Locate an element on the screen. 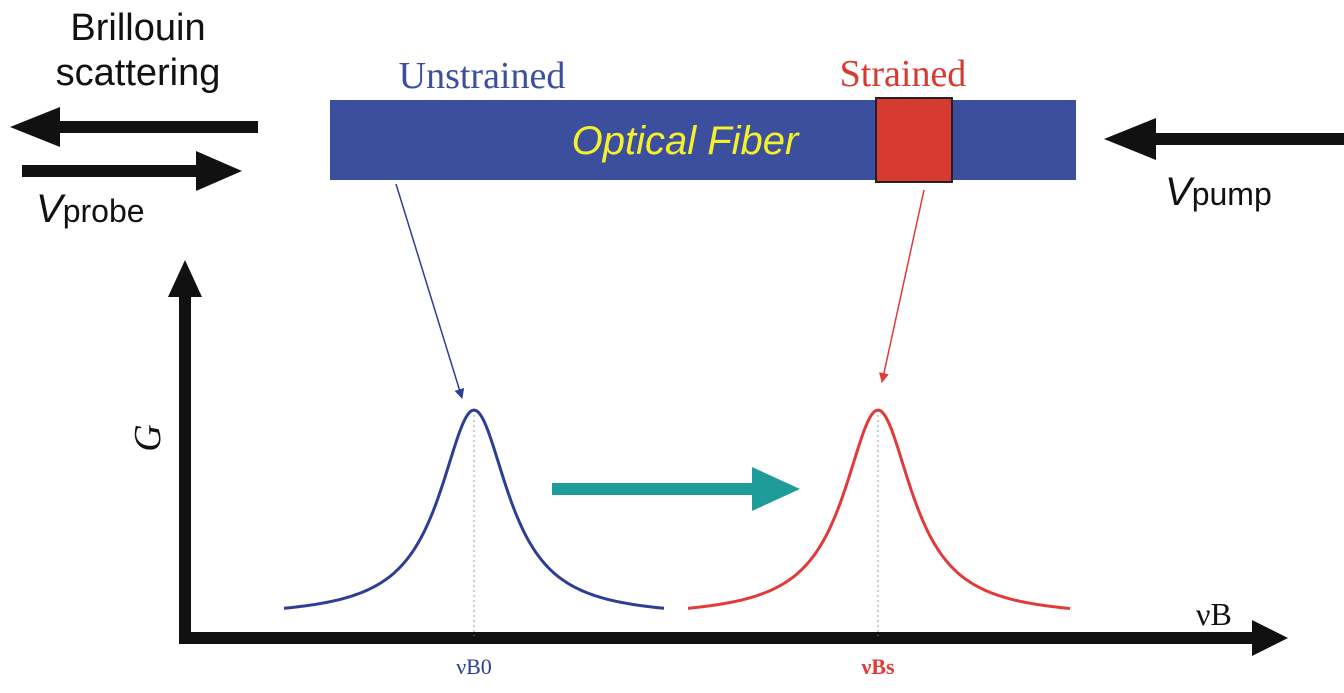 This screenshot has width=1344, height=693. pump-label: Vpump is located at coordinates (1218, 192).